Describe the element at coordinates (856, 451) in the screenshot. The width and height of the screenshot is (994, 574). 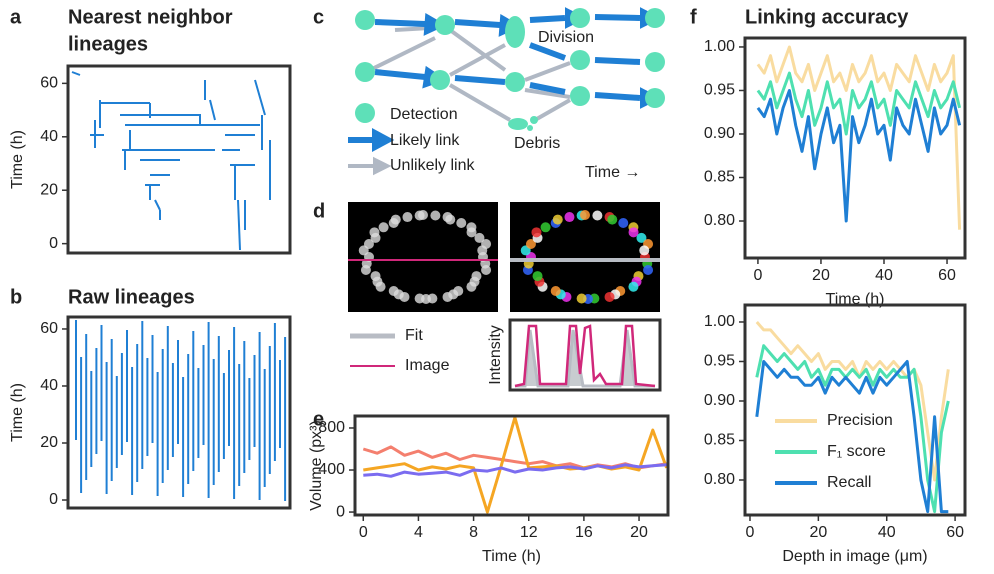
I see `legend-label: F₁ score` at that location.